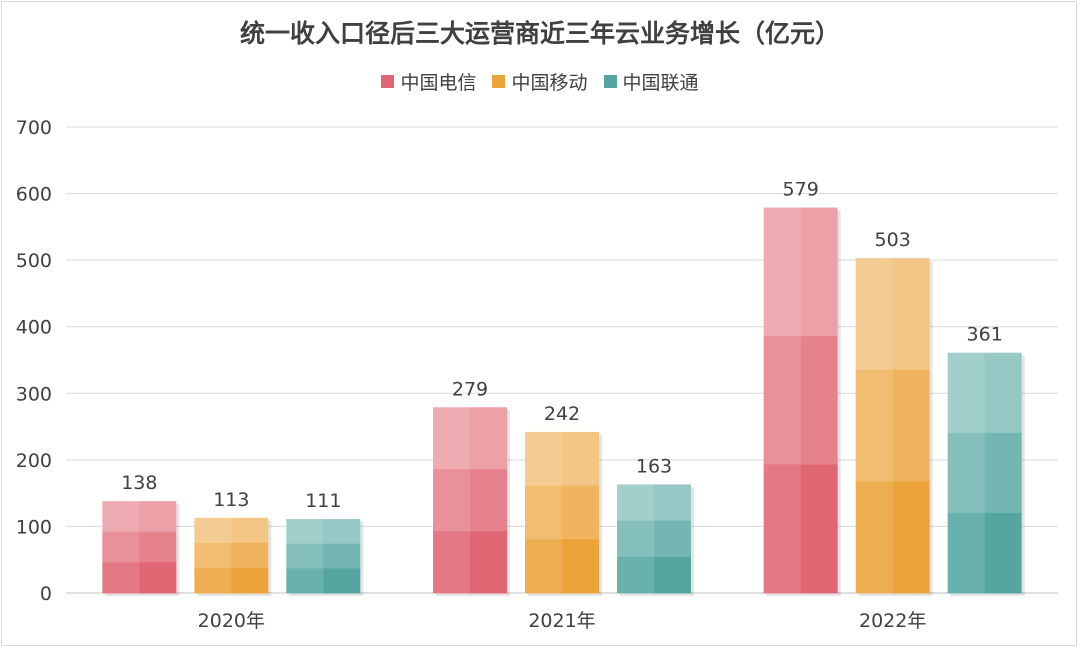 Image resolution: width=1080 pixels, height=649 pixels. Describe the element at coordinates (231, 621) in the screenshot. I see `x-tick-label-0: 2020年` at that location.